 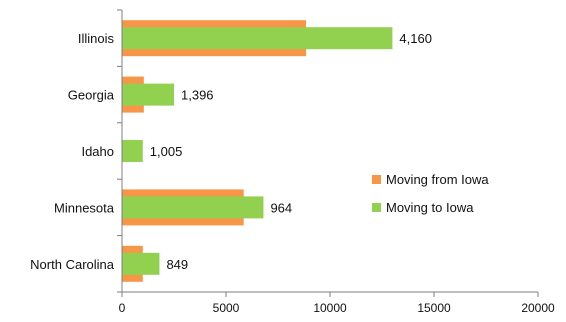 I want to click on x-tick-label: 20000, so click(x=538, y=308).